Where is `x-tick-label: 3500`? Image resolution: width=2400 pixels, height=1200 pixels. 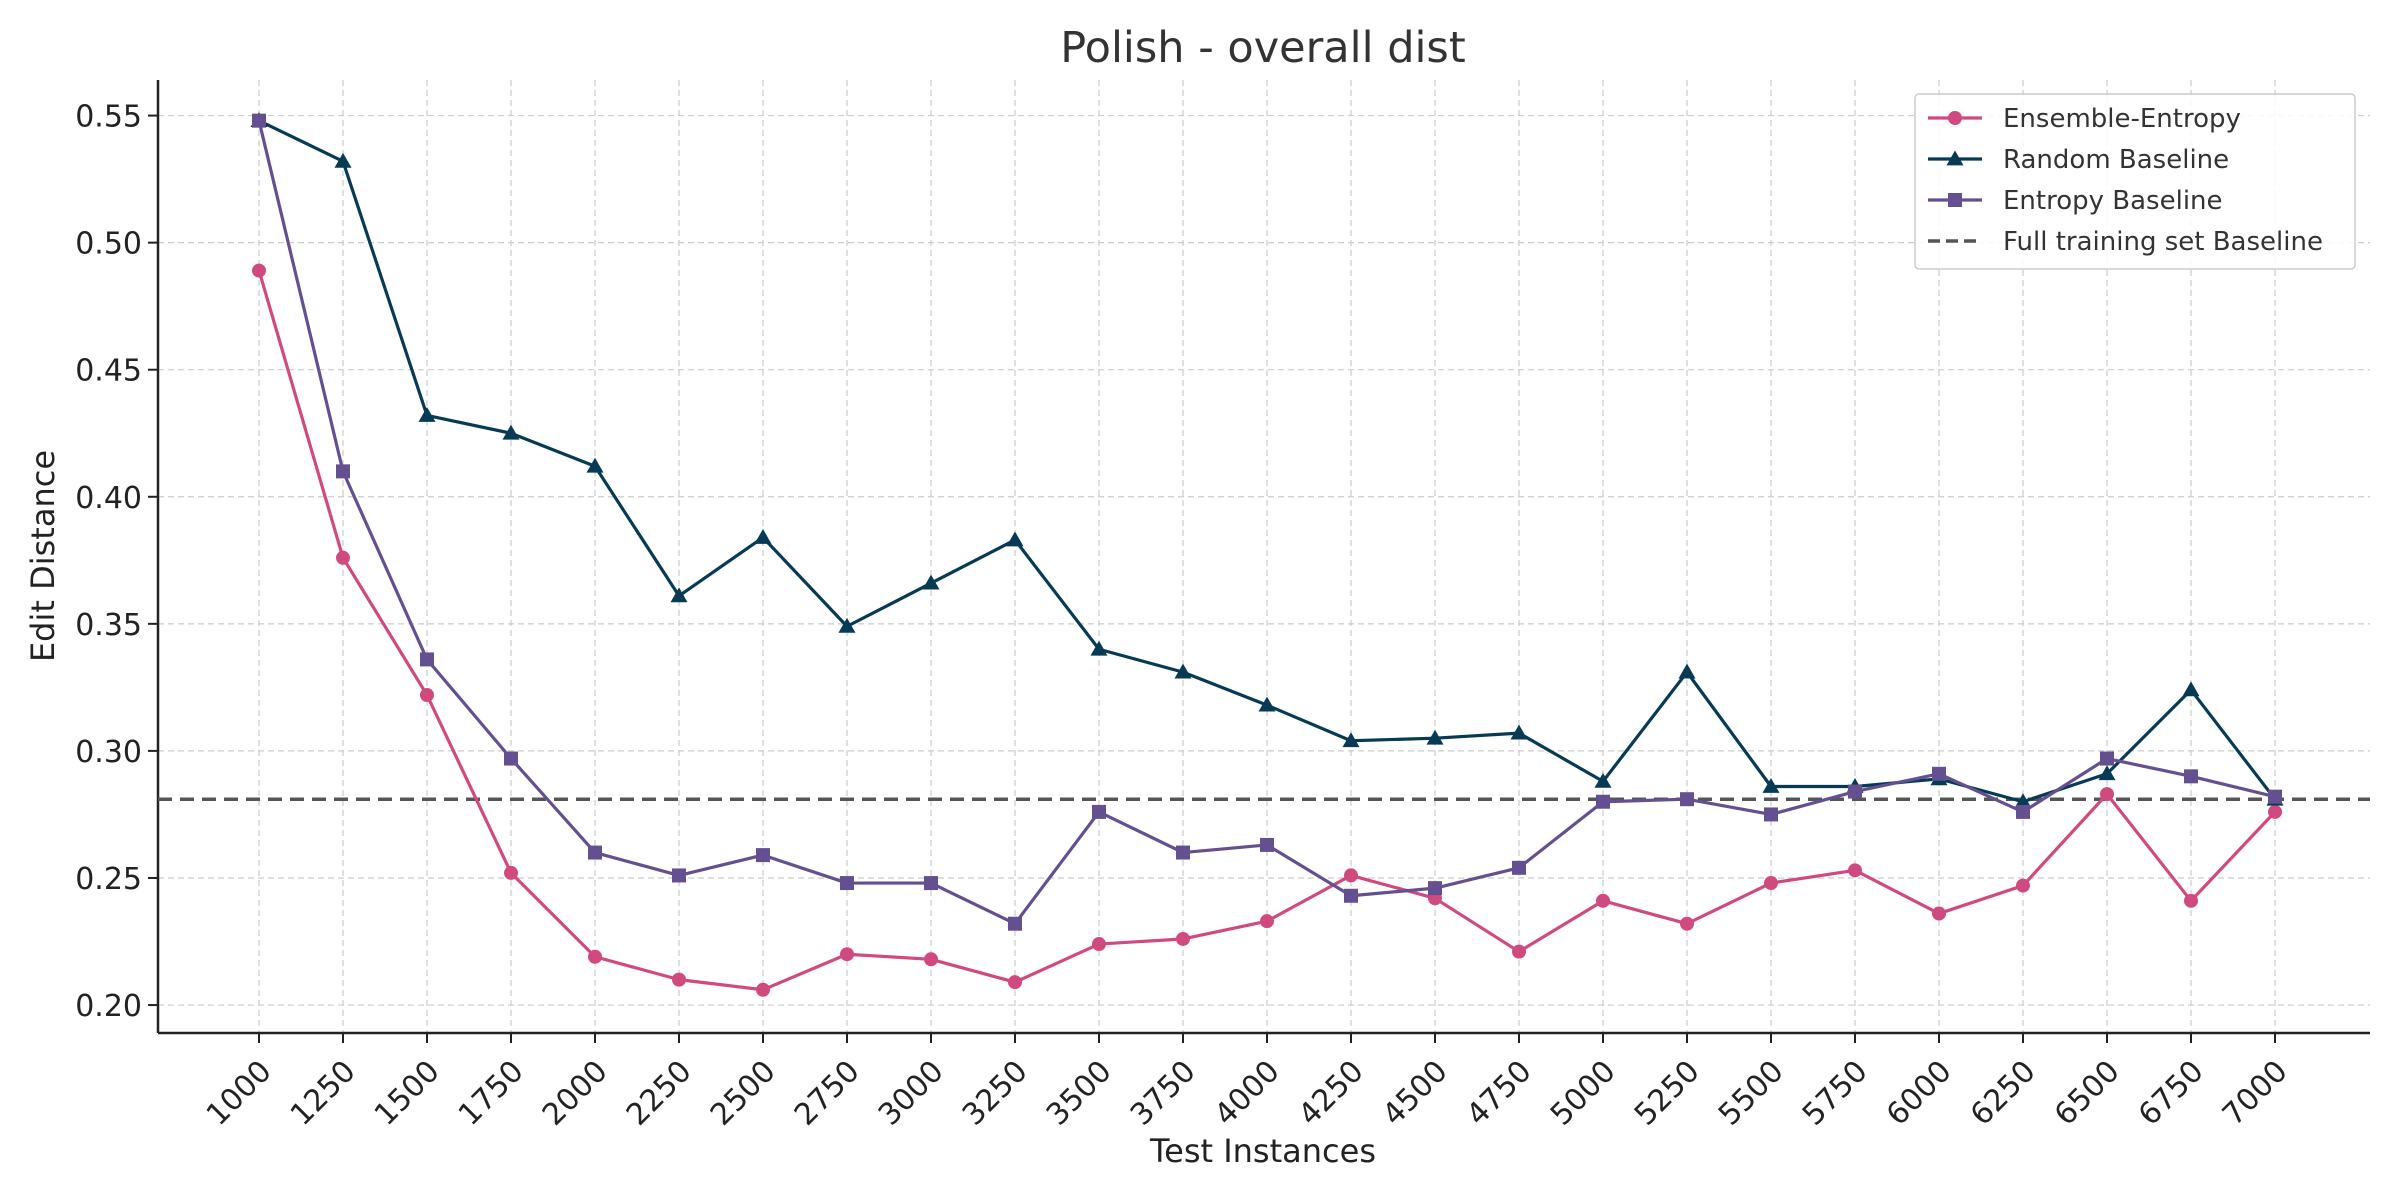 x-tick-label: 3500 is located at coordinates (1079, 1093).